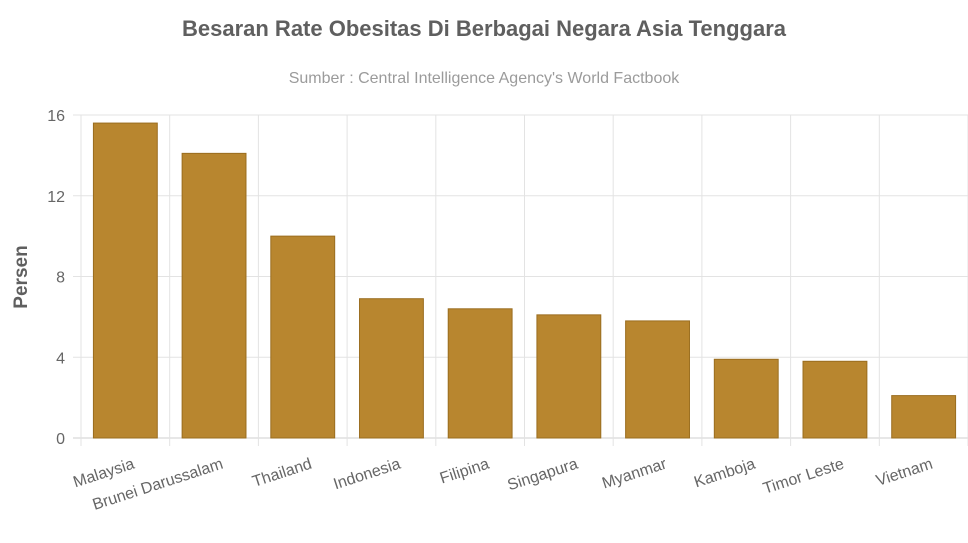 The width and height of the screenshot is (968, 543). I want to click on x-tick-label: Filipina, so click(465, 472).